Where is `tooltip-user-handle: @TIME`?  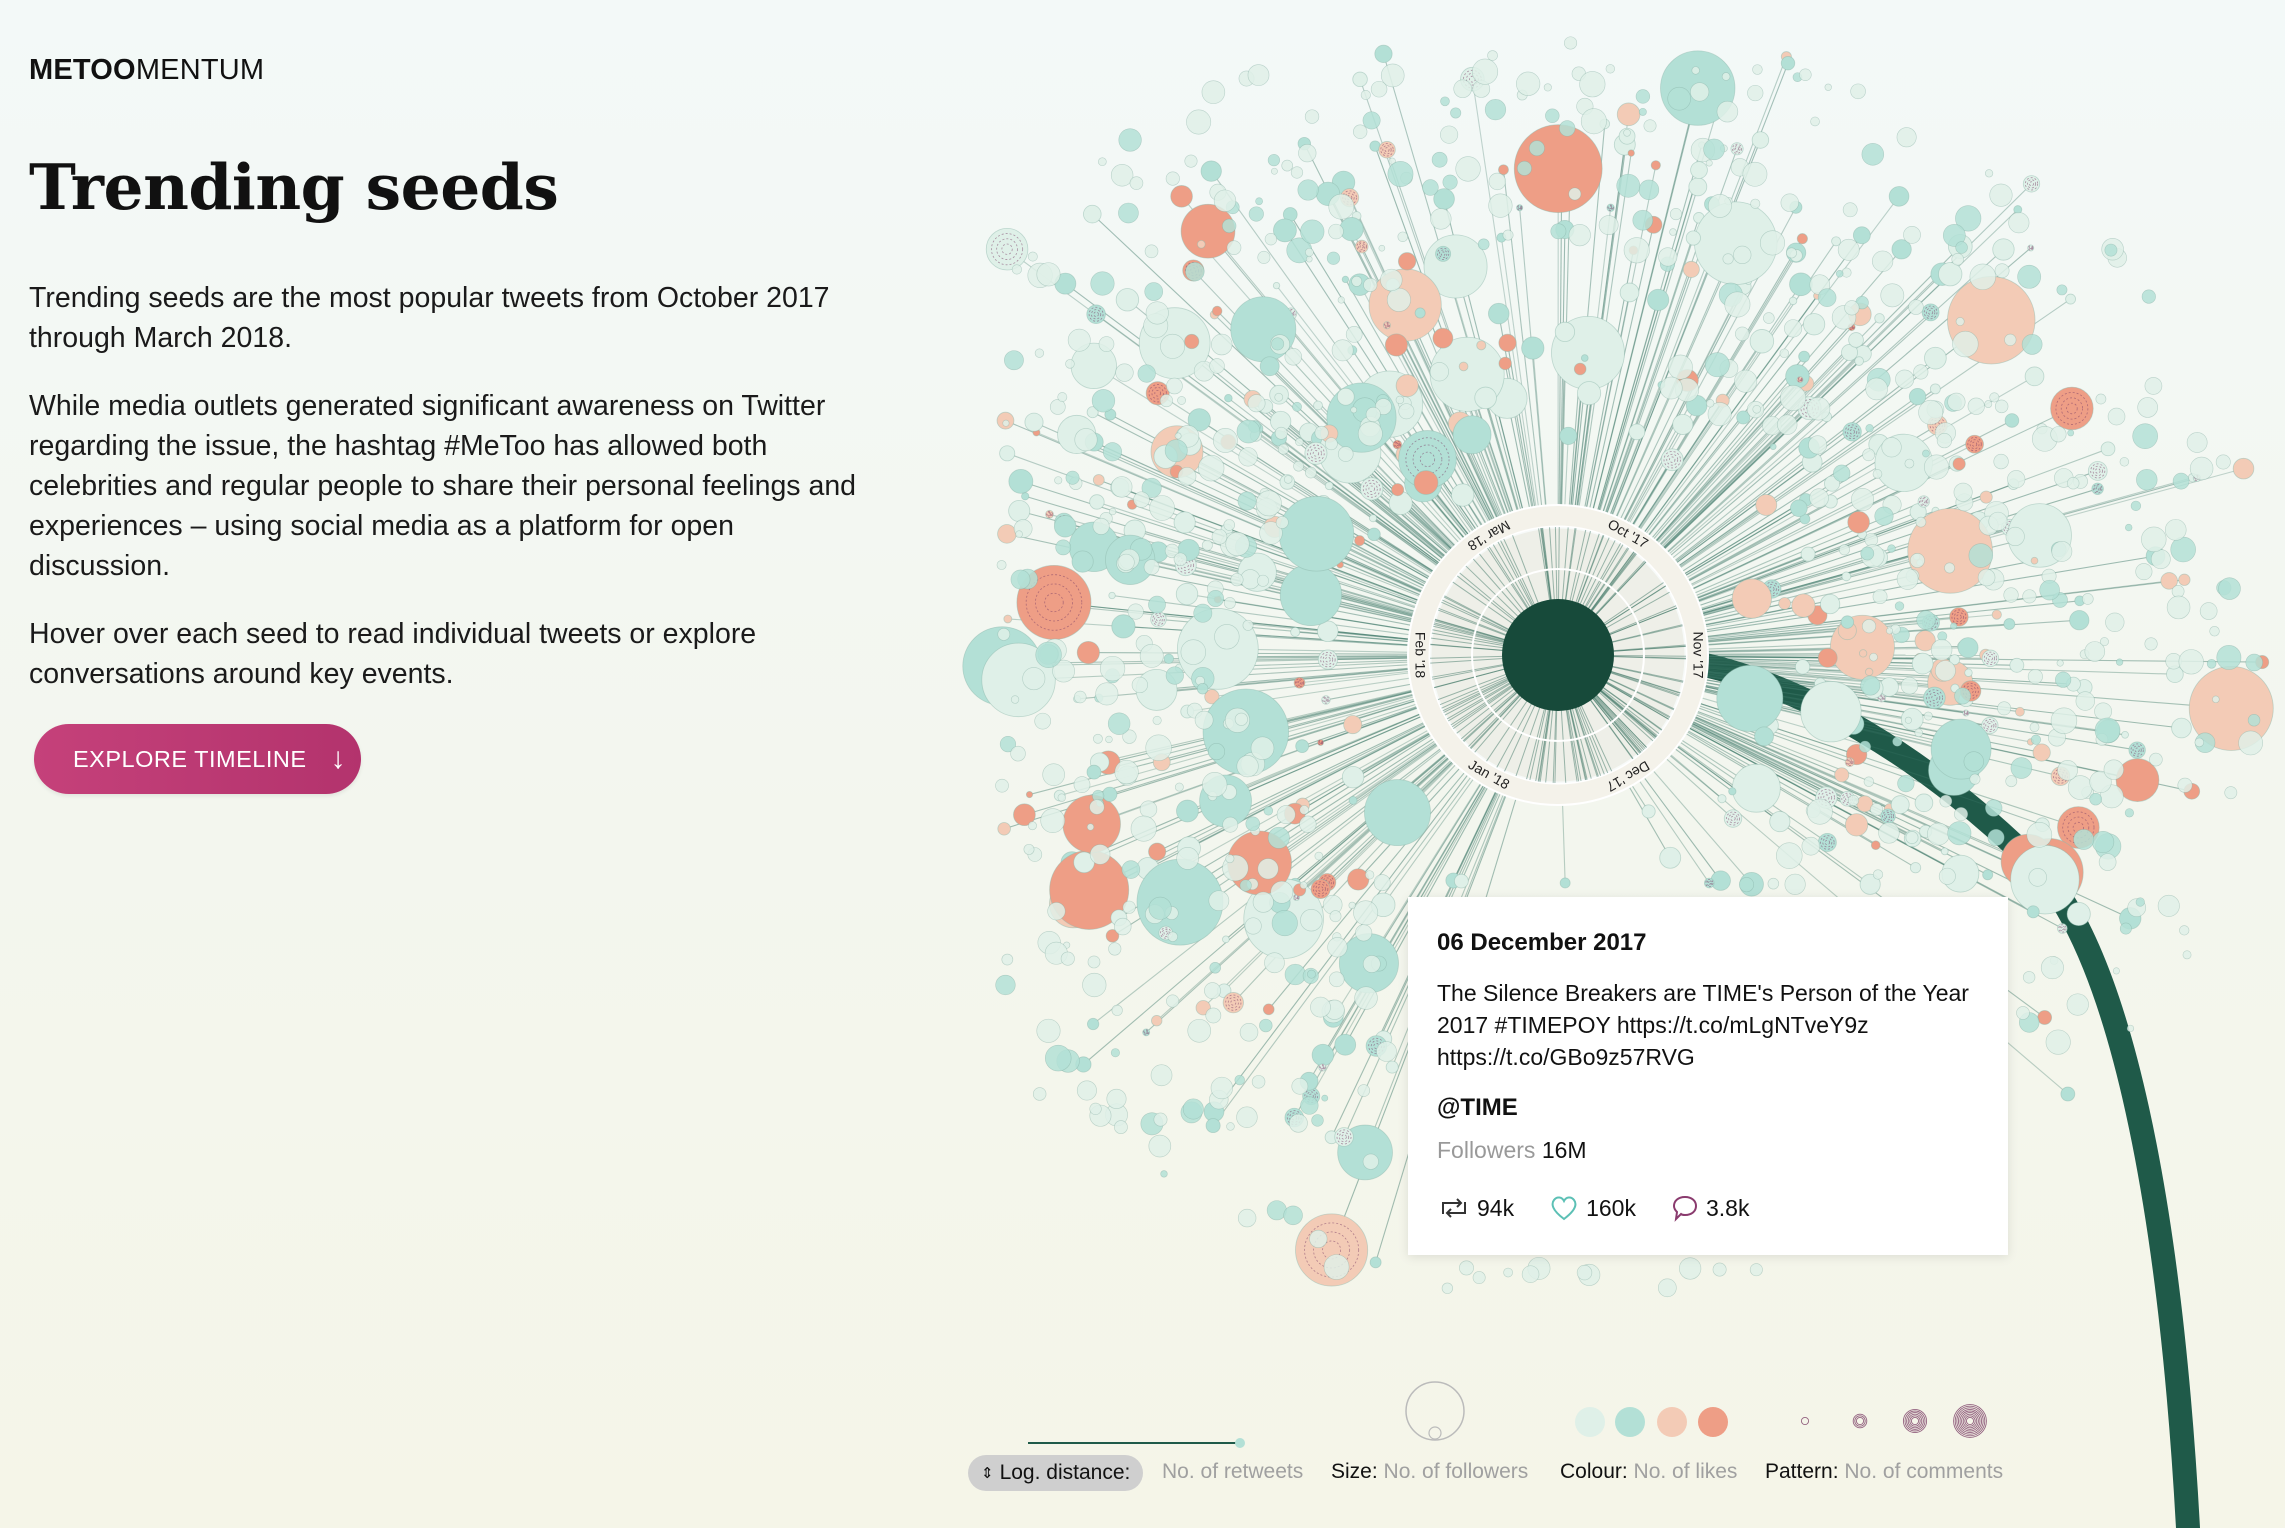
tooltip-user-handle: @TIME is located at coordinates (1477, 1107).